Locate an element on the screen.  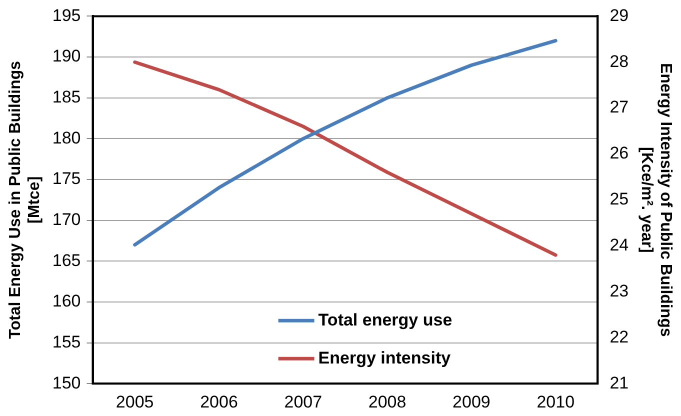
y-tick-label: 185 is located at coordinates (66, 97).